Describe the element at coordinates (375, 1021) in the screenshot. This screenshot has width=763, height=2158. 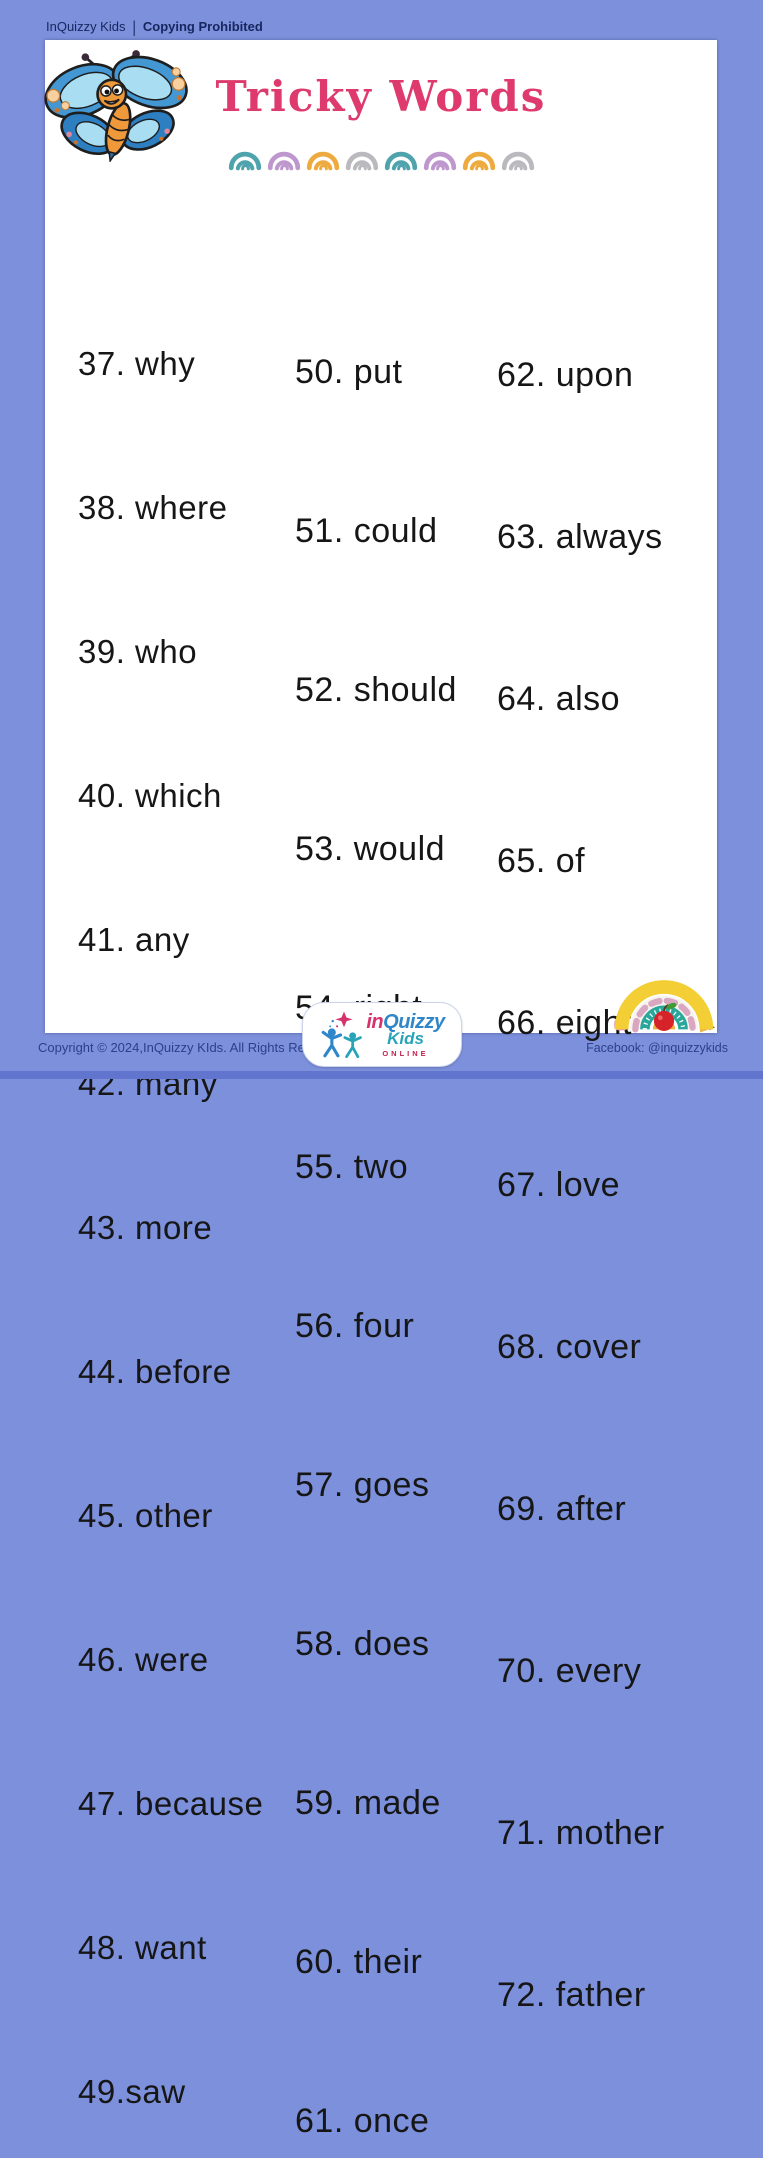
I see `logo-brand-prefix: in` at that location.